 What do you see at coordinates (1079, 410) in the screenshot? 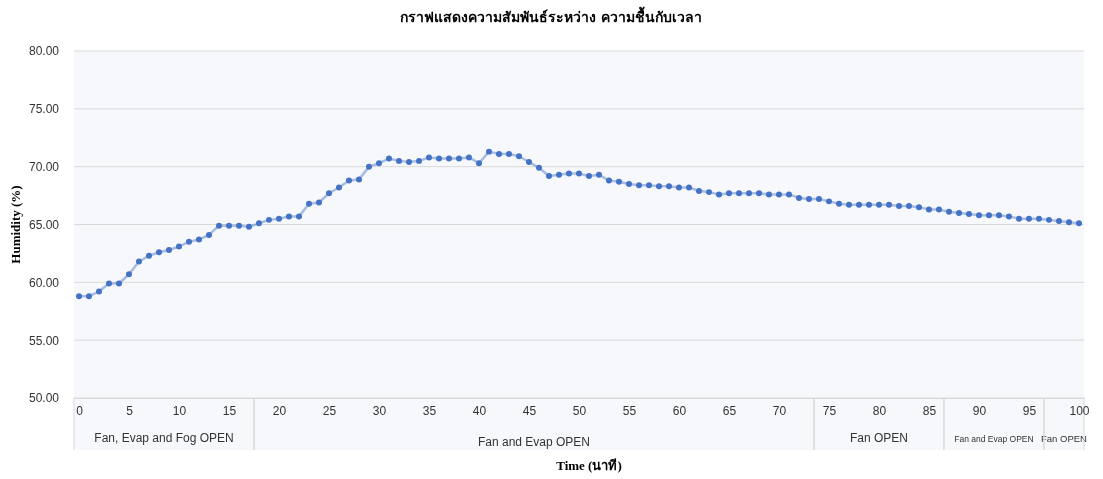
I see `x-tick-label: 100` at bounding box center [1079, 410].